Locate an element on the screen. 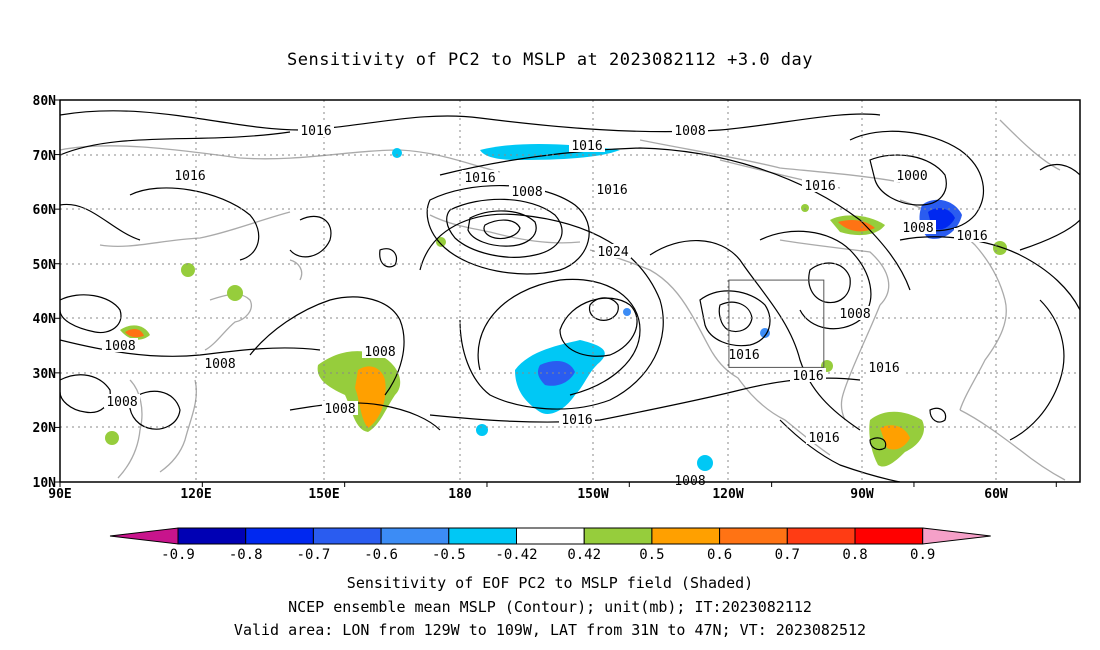  lat-label: 20N is located at coordinates (45, 428).